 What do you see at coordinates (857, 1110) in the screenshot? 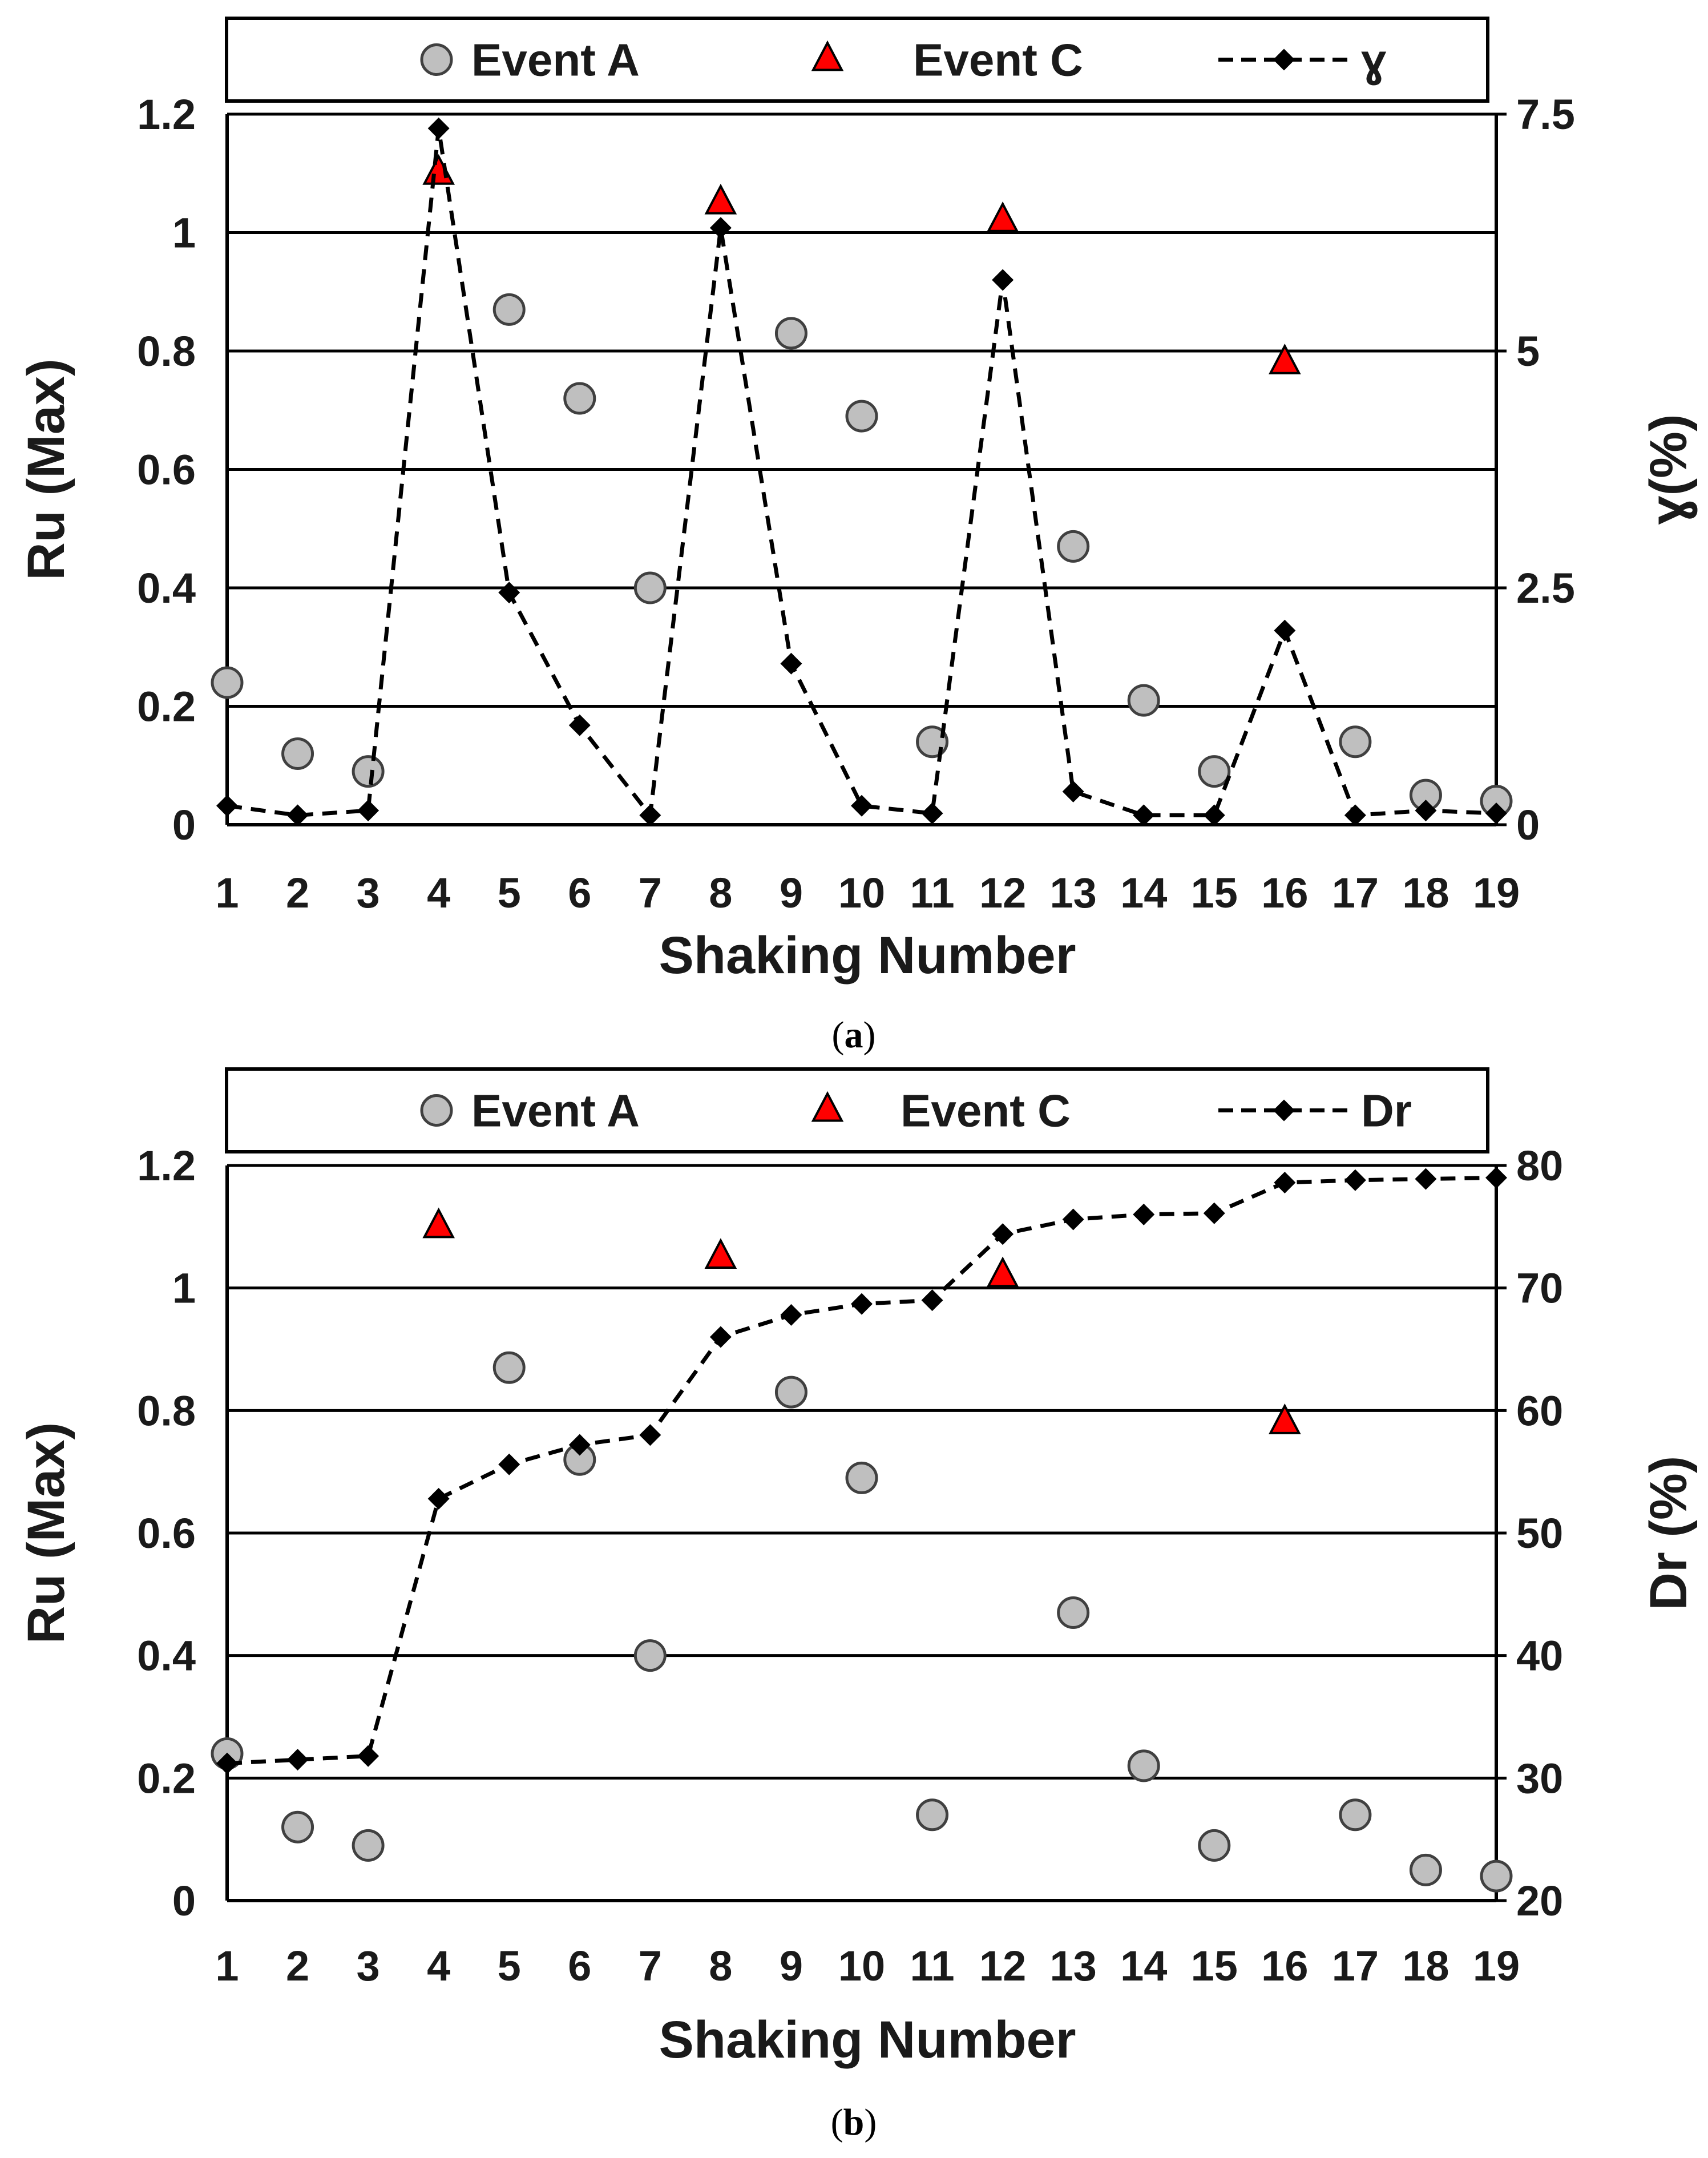
I see `legend: Event A Event C Dr` at bounding box center [857, 1110].